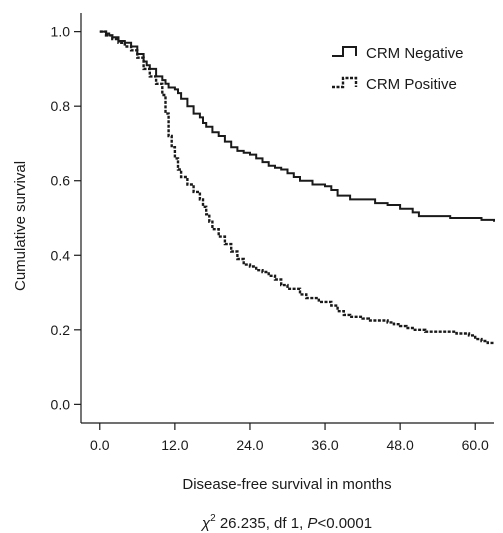 This screenshot has height=533, width=503. Describe the element at coordinates (289, 438) in the screenshot. I see `x-ticks: 0.0 12.0 24.0 36.0 48.0 60.0` at that location.